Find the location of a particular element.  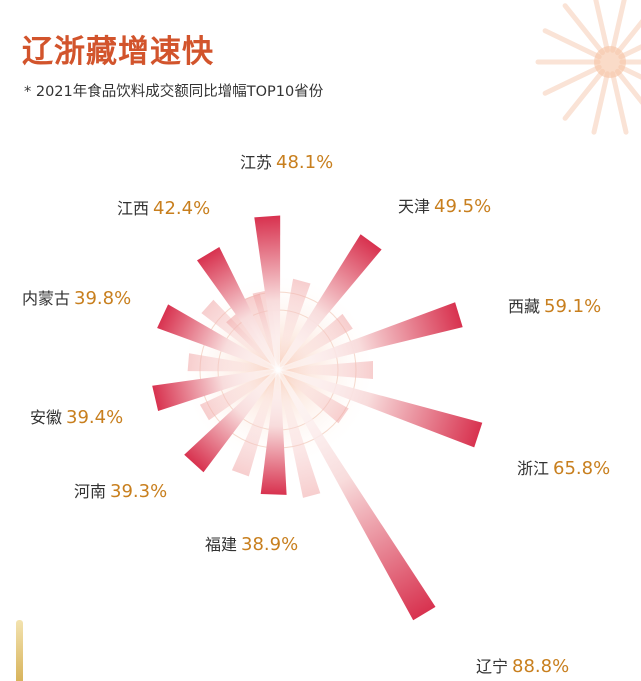

bar-label-6: 河南 39.3% is located at coordinates (120, 491).